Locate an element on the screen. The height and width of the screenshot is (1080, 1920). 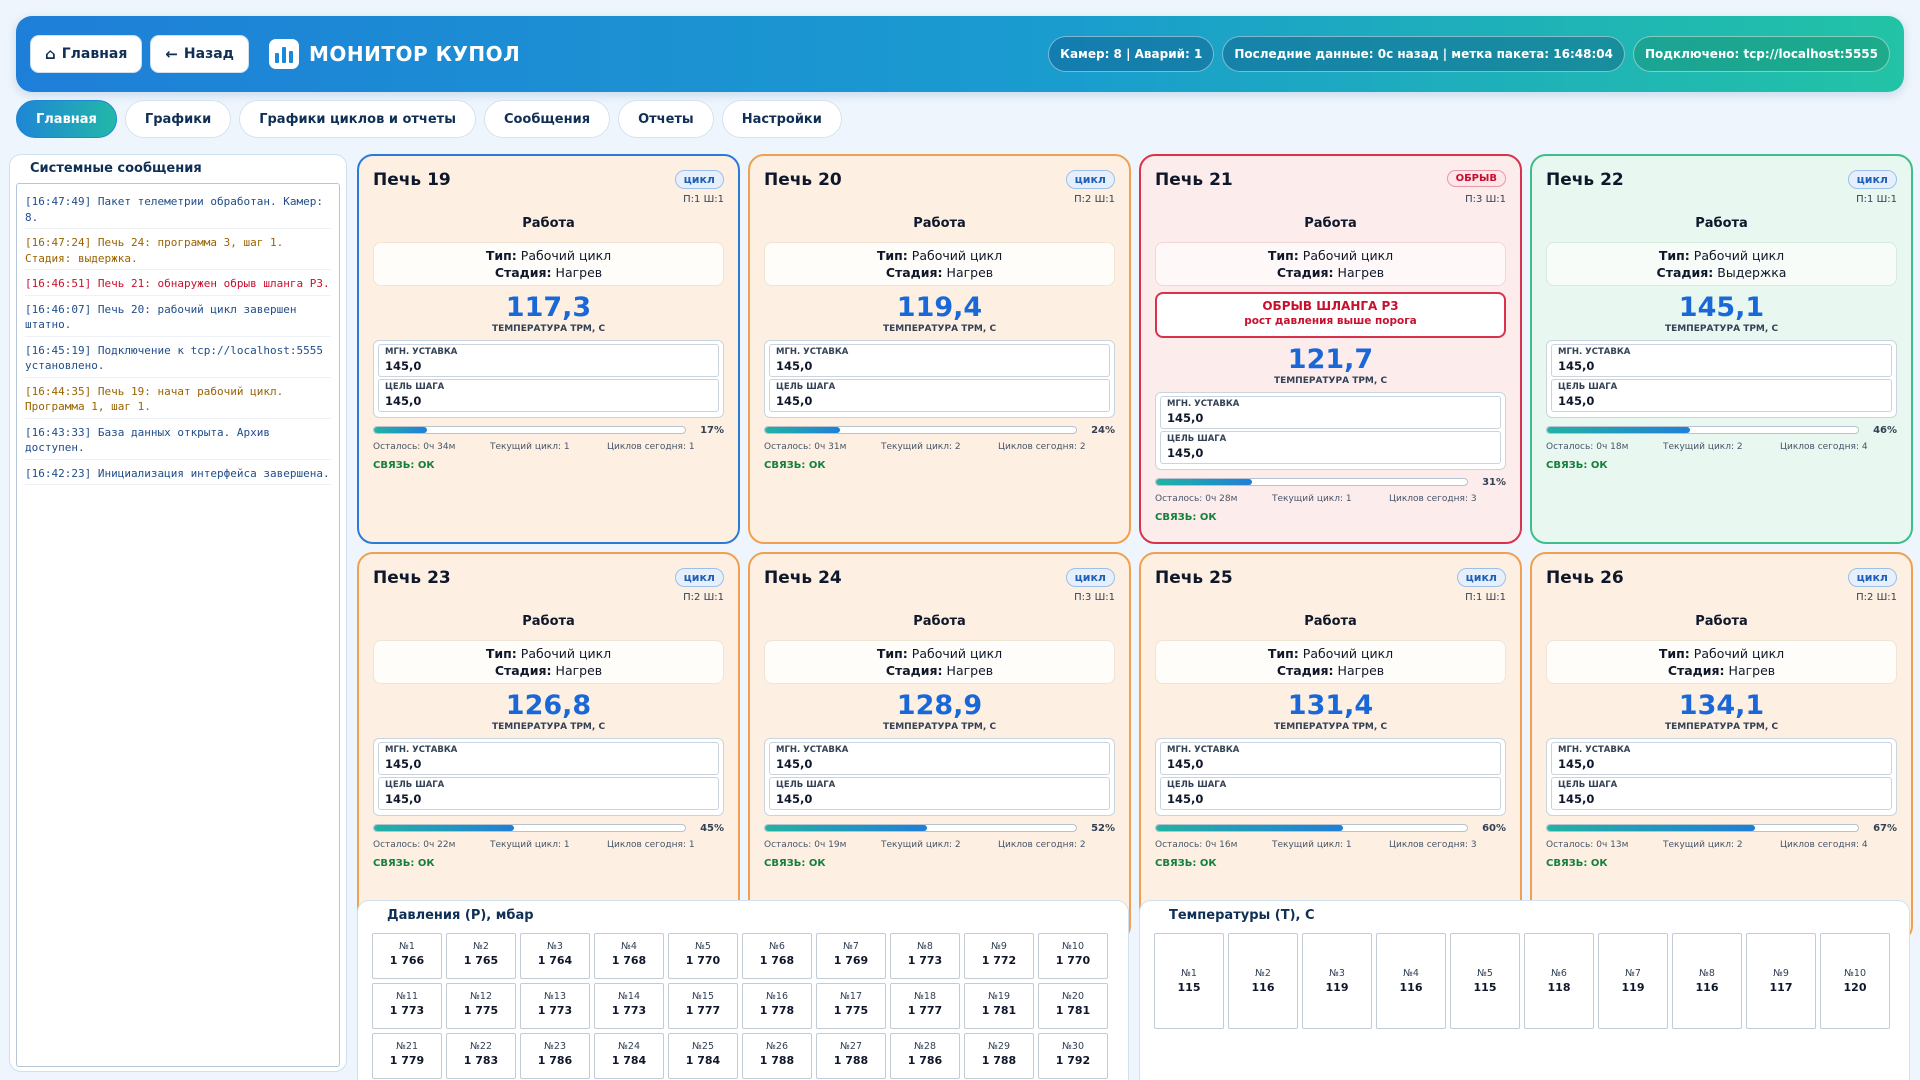
oven-header: Печь 22 цикл is located at coordinates (1721, 179).